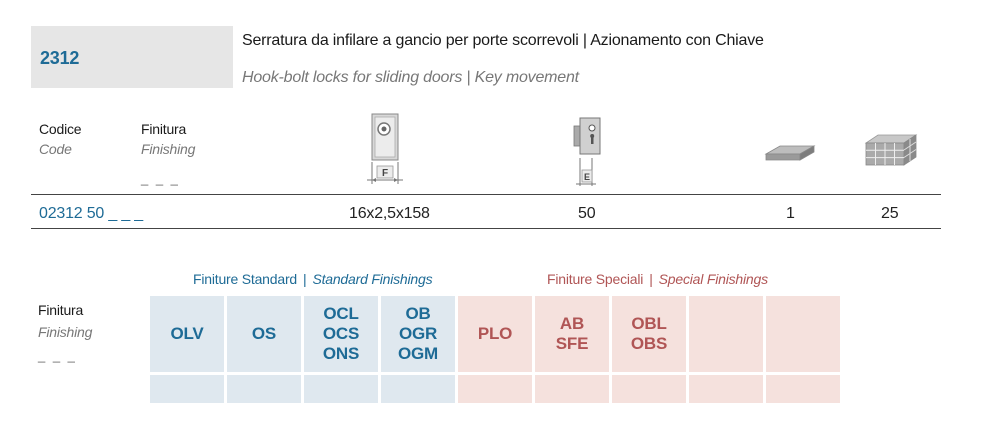  I want to click on faceplate-icon: F, so click(385, 150).